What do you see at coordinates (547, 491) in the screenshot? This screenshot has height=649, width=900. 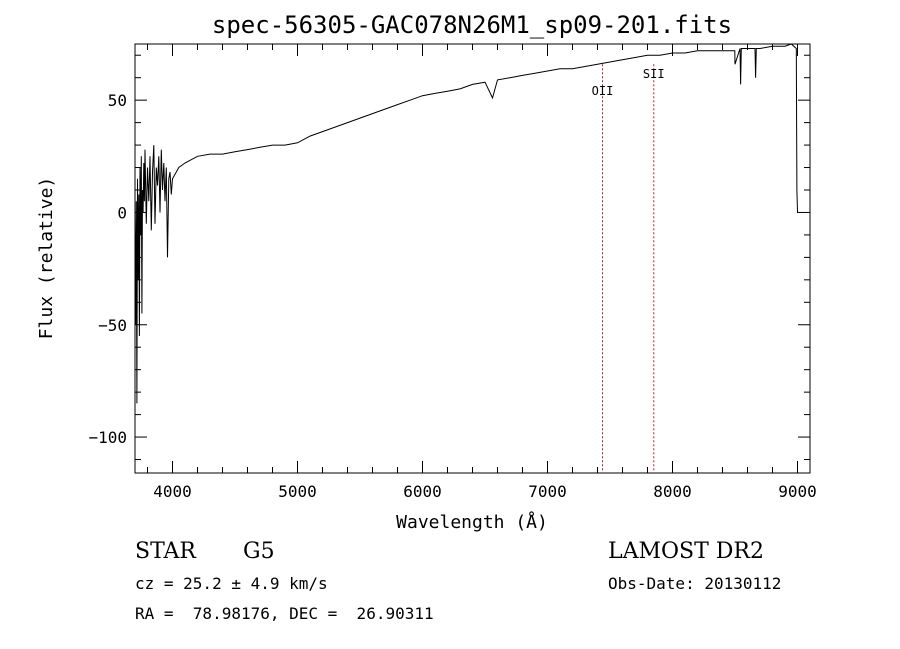 I see `x-tick-label: 7000` at bounding box center [547, 491].